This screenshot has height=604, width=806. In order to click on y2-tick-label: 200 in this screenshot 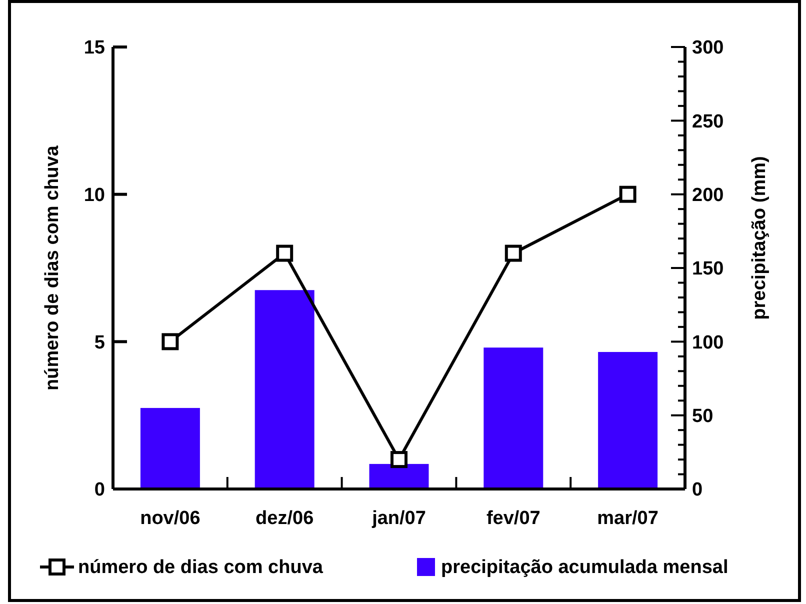, I will do `click(708, 195)`.